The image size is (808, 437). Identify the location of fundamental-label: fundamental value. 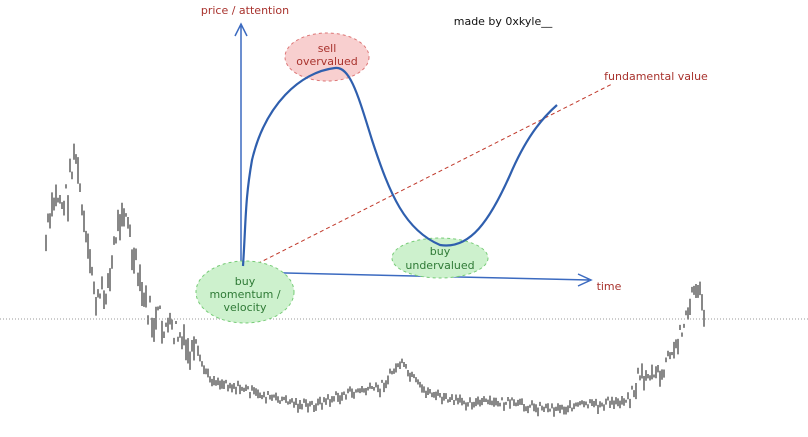
(656, 76).